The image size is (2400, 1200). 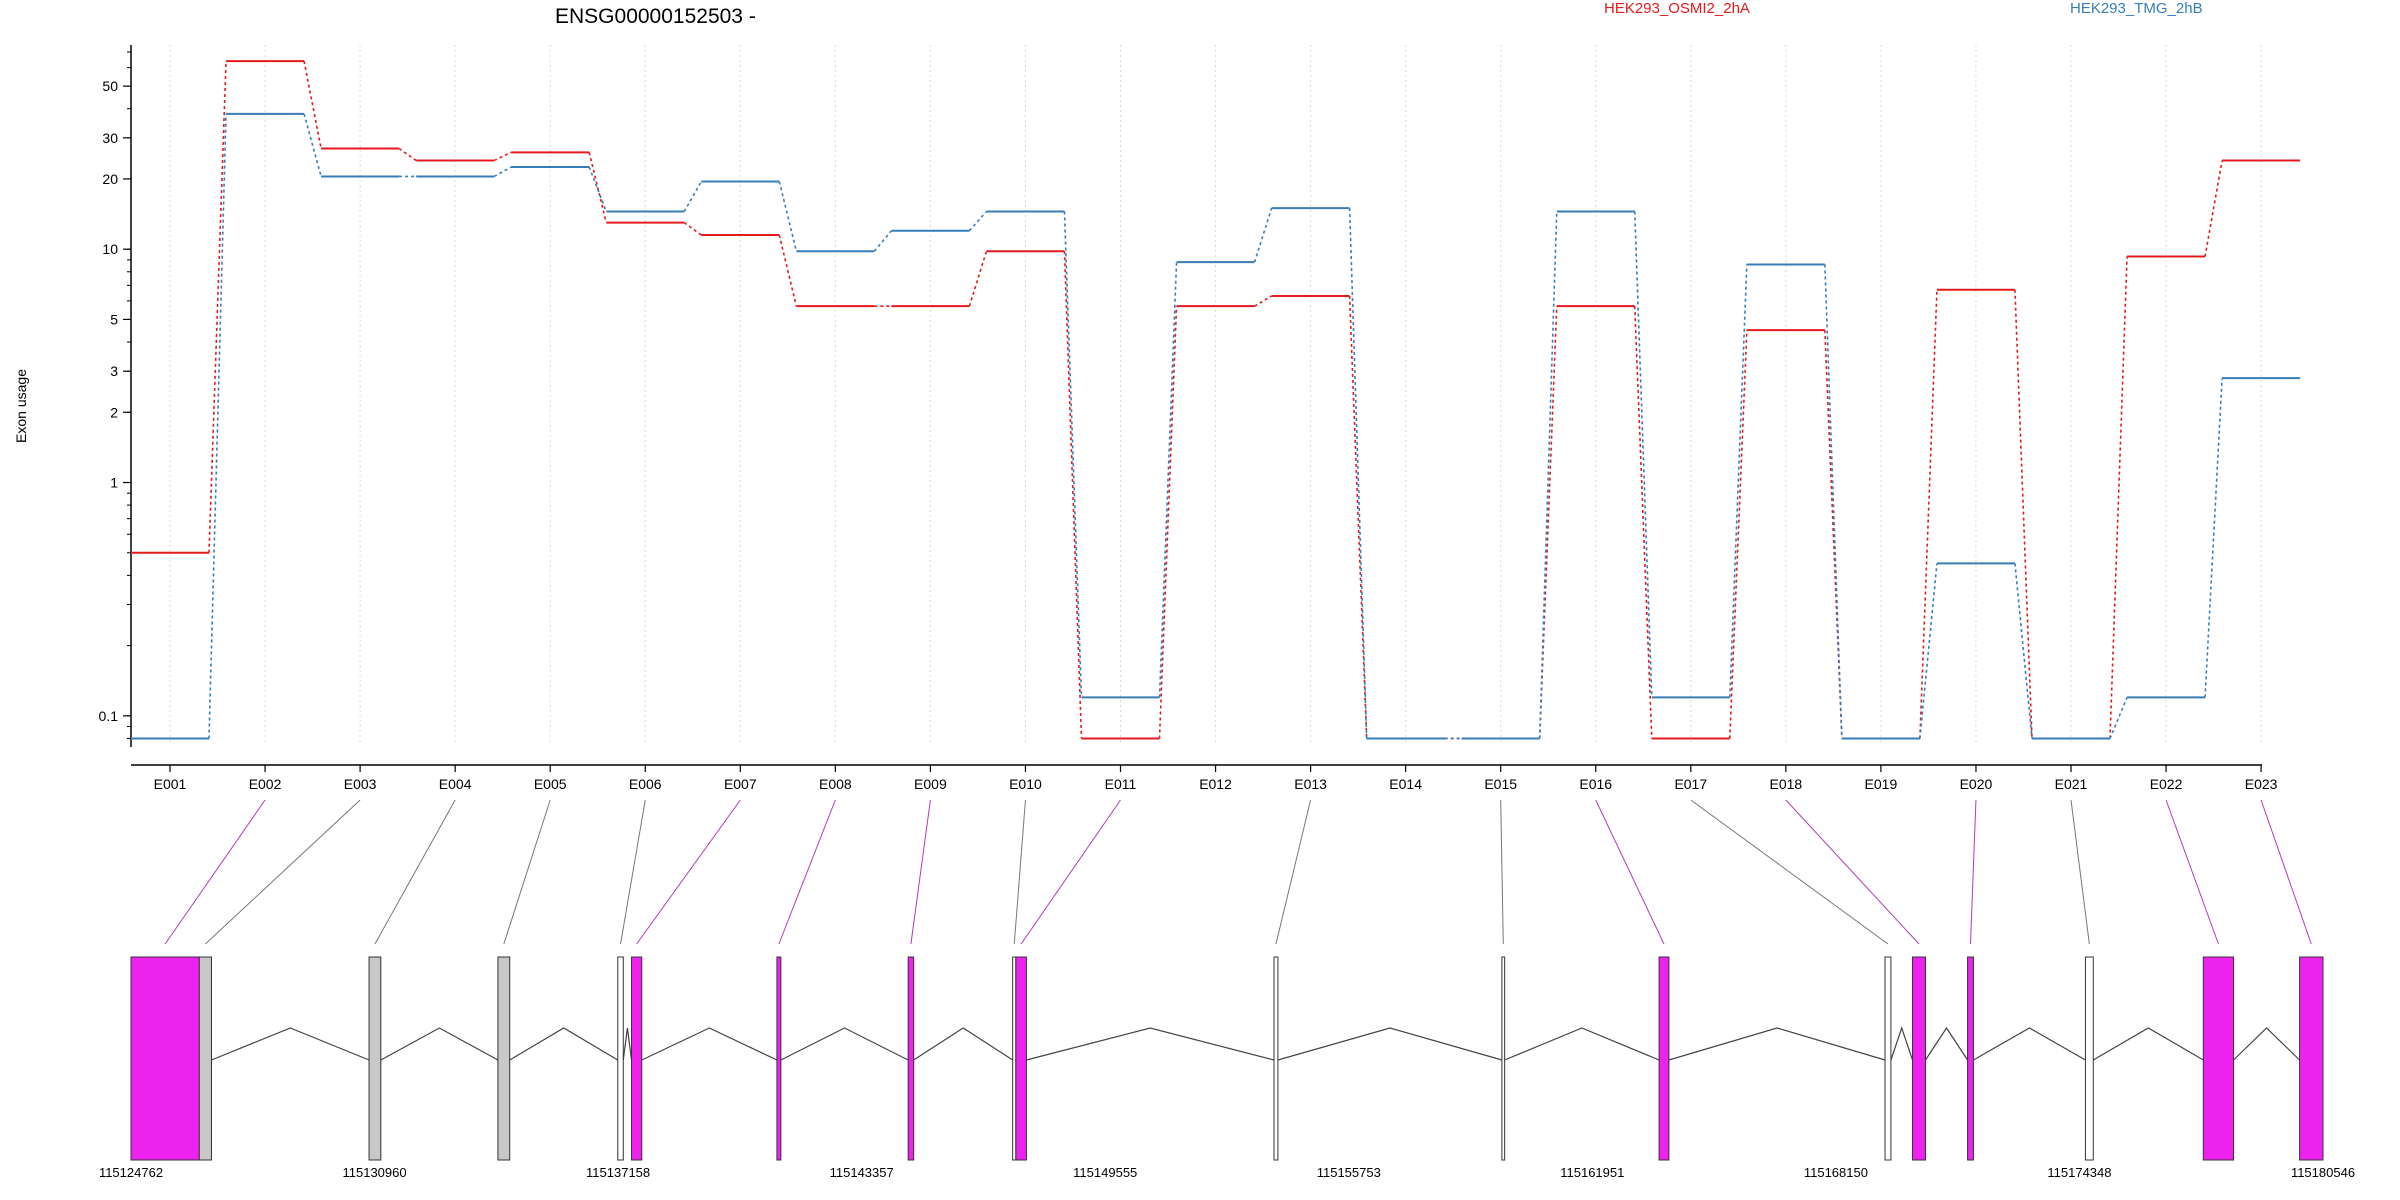 I want to click on x-tick-label: E010, so click(x=1025, y=784).